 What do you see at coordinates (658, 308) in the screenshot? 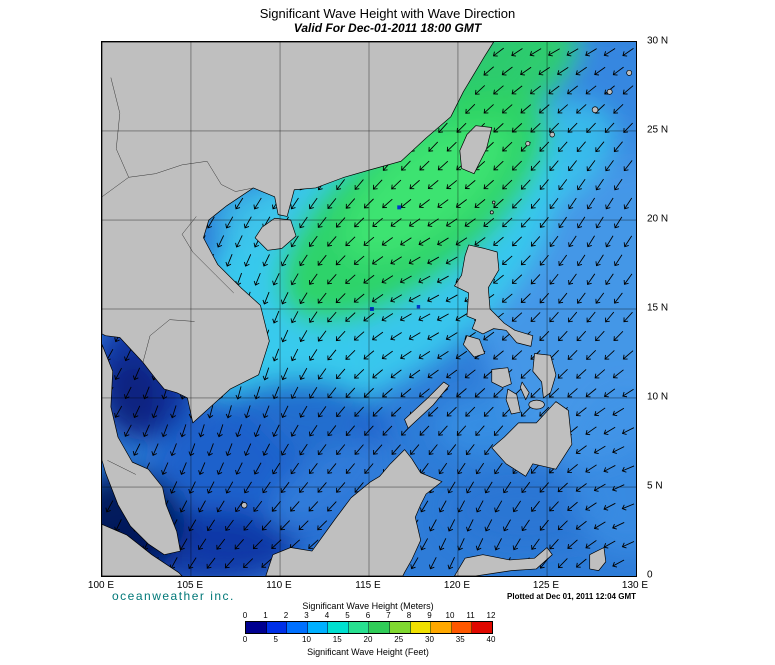
I see `latitude-tick-label: 15 N` at bounding box center [658, 308].